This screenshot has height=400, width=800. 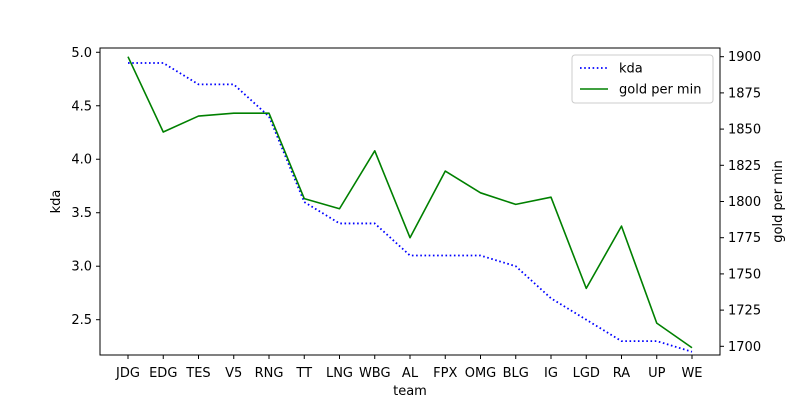 What do you see at coordinates (631, 69) in the screenshot?
I see `legend-label-kda: kda` at bounding box center [631, 69].